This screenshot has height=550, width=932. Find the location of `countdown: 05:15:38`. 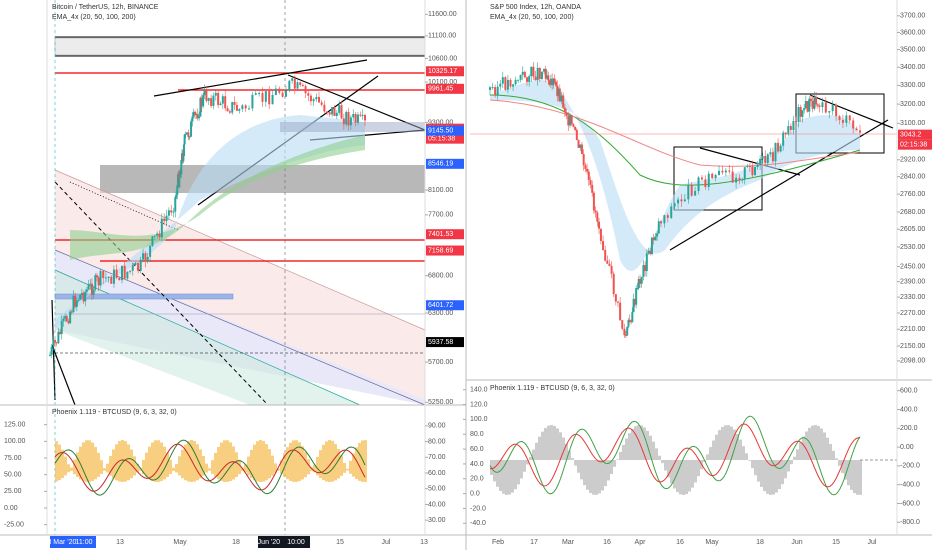

countdown: 05:15:38 is located at coordinates (441, 139).